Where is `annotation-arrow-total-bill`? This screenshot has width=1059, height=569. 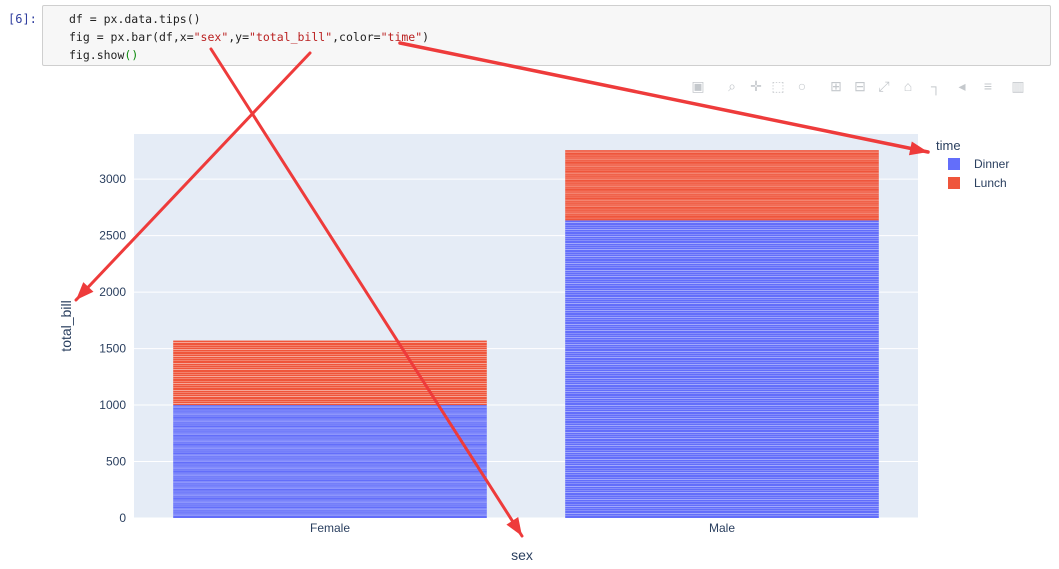 annotation-arrow-total-bill is located at coordinates (193, 176).